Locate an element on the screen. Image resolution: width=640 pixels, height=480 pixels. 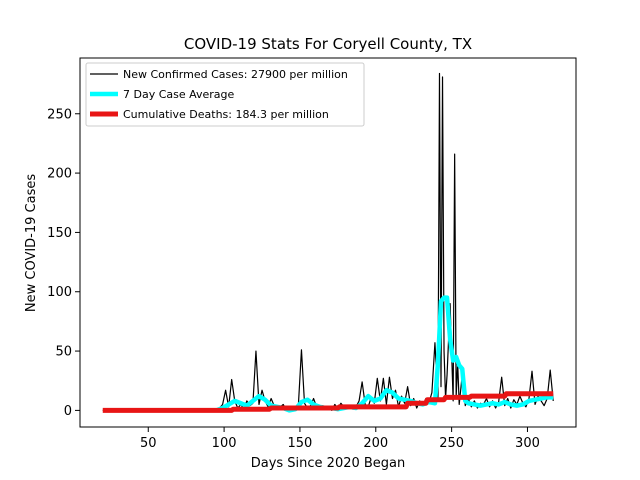
legend-label-3: Cumulative Deaths: 184.3 per million is located at coordinates (226, 114).